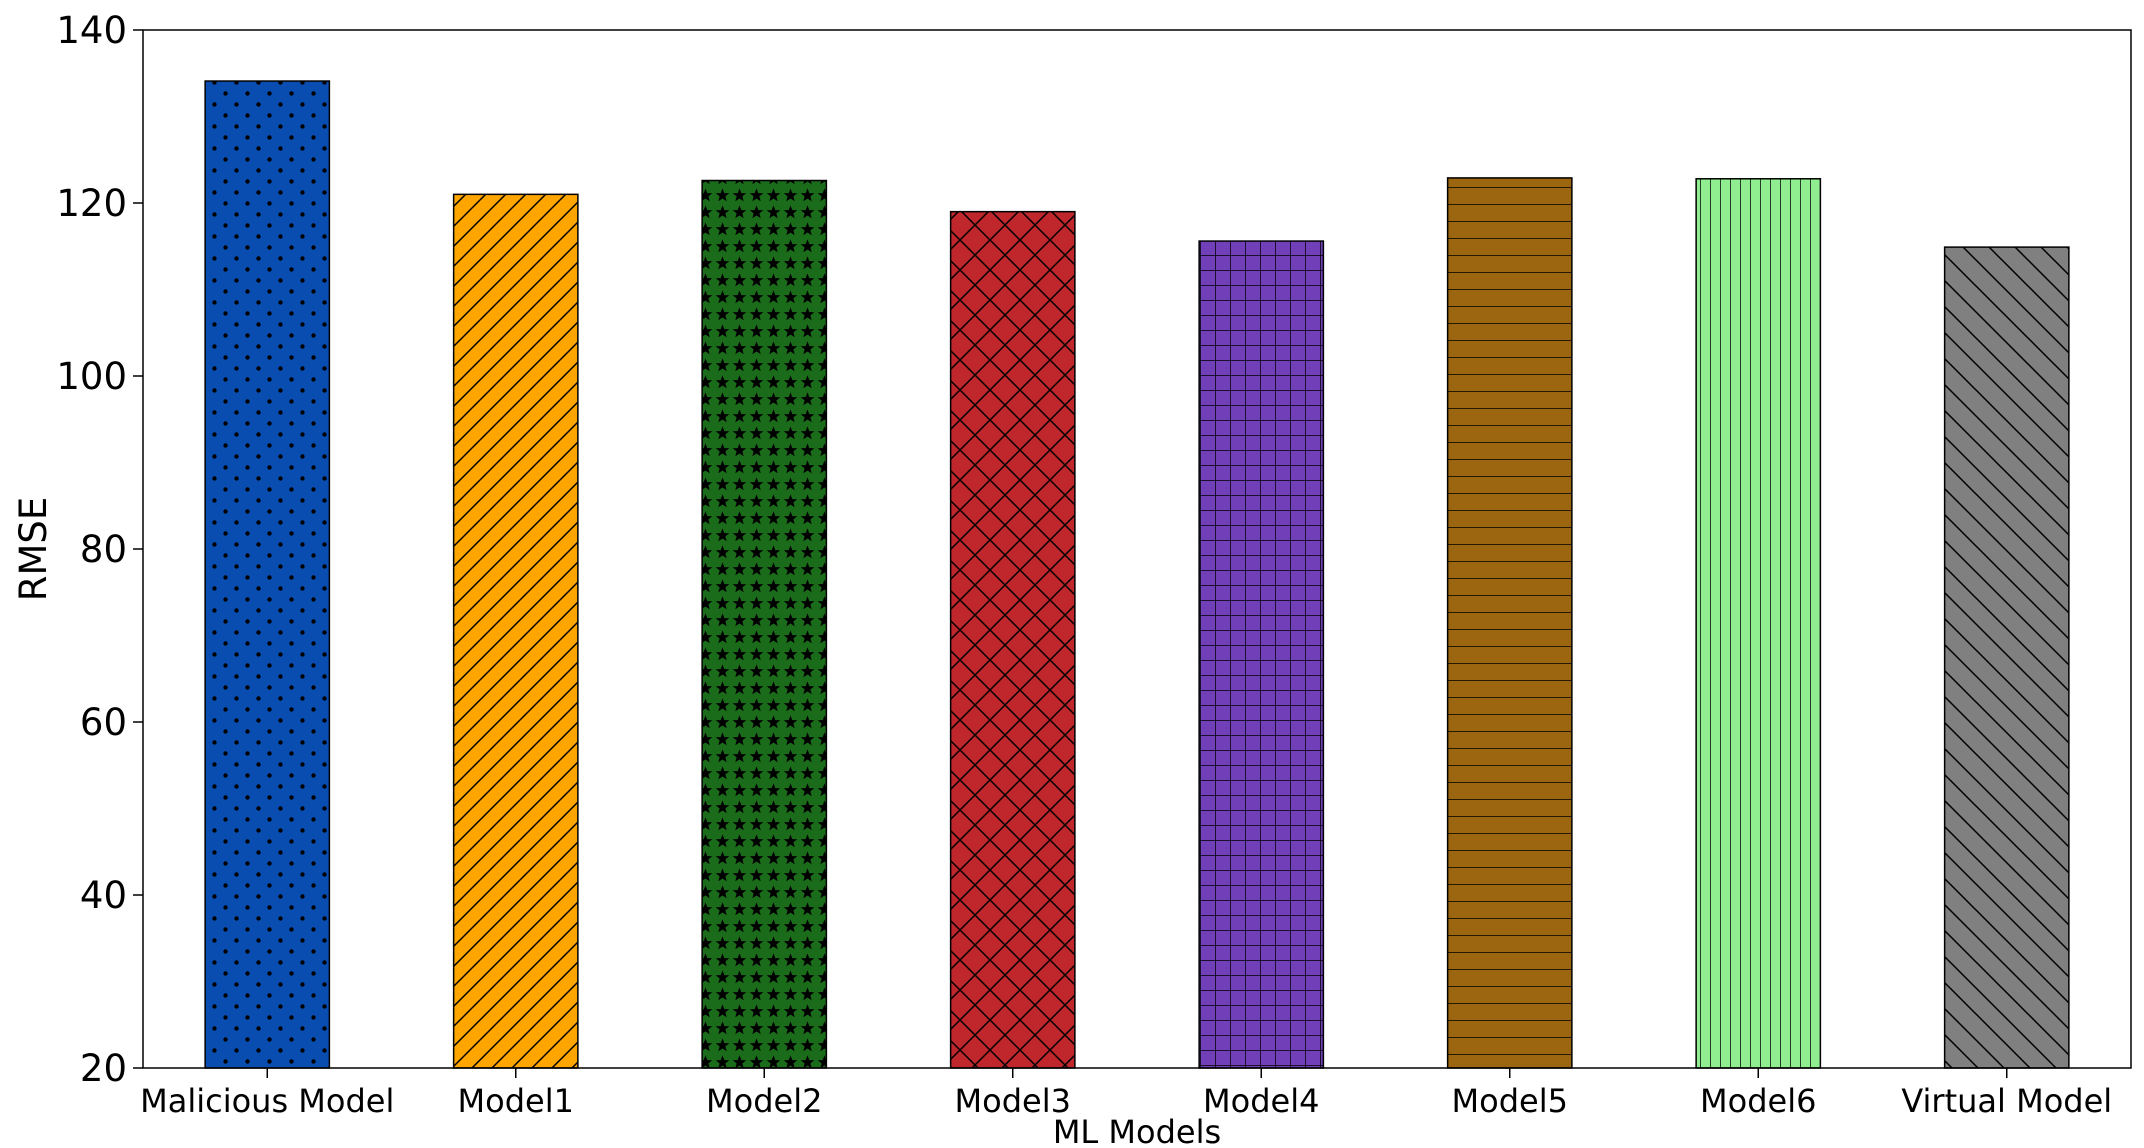  I want to click on x-tick-label: Virtual Model, so click(2006, 1101).